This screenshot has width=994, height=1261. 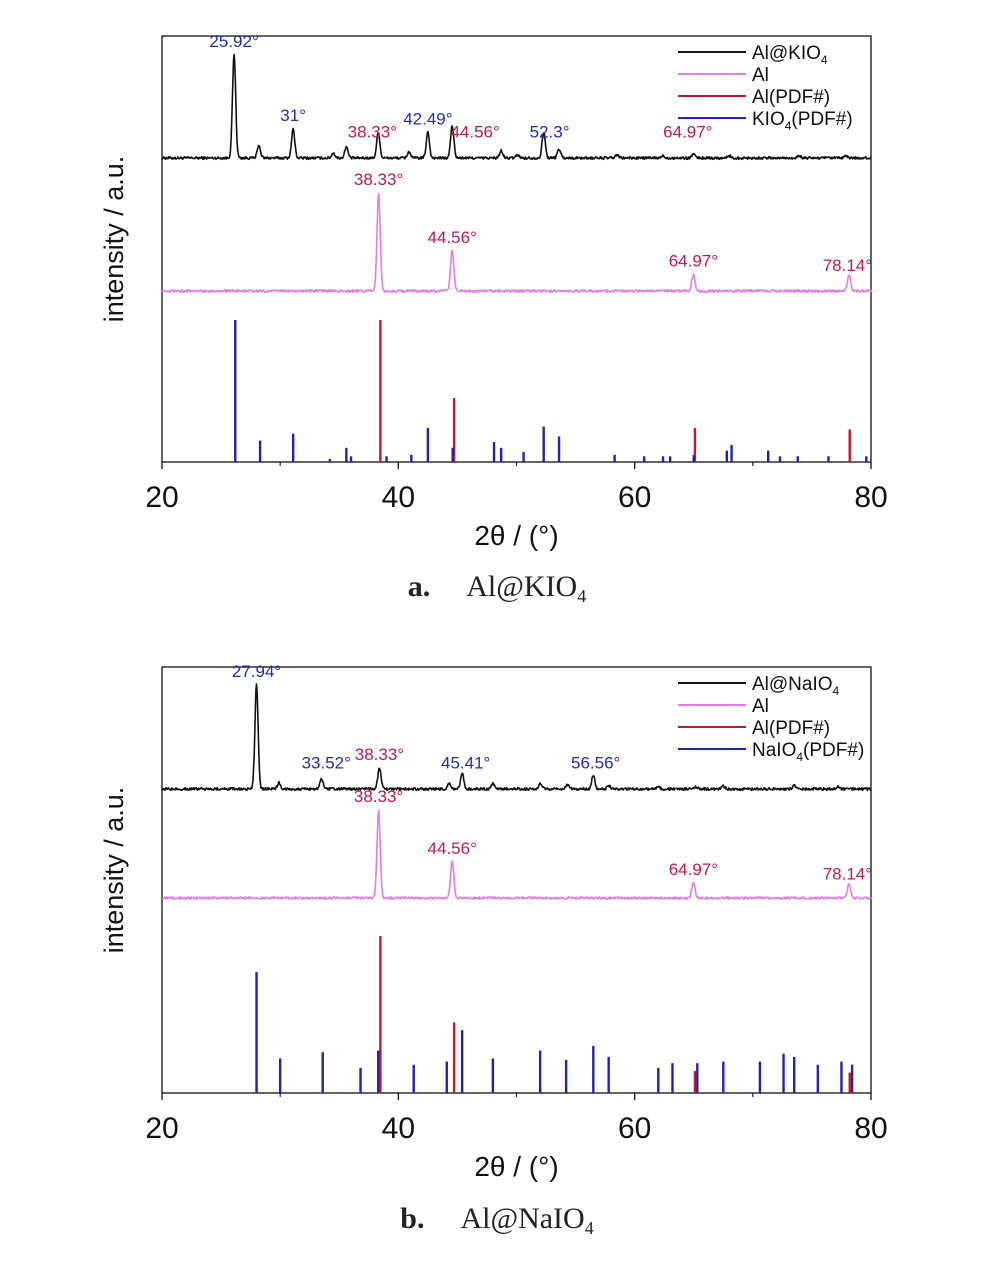 I want to click on c2-peak-annotation: 33.52°, so click(x=326, y=763).